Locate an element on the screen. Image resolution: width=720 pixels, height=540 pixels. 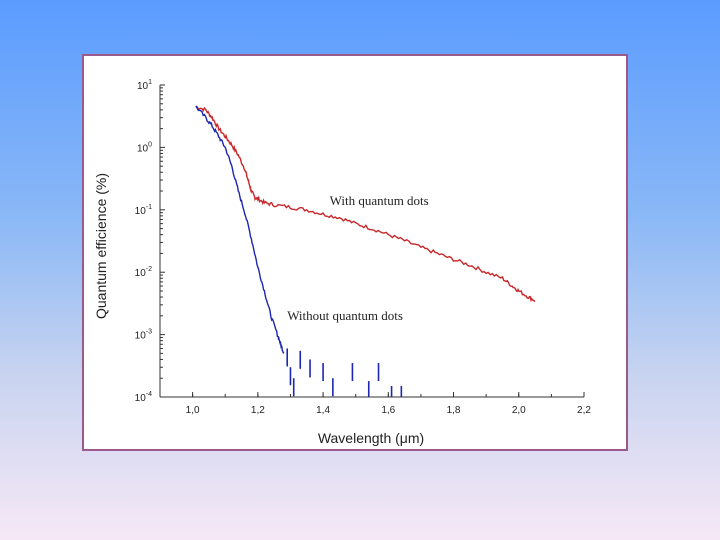
annotation-with-quantum-dots: With quantum dots is located at coordinates (379, 200).